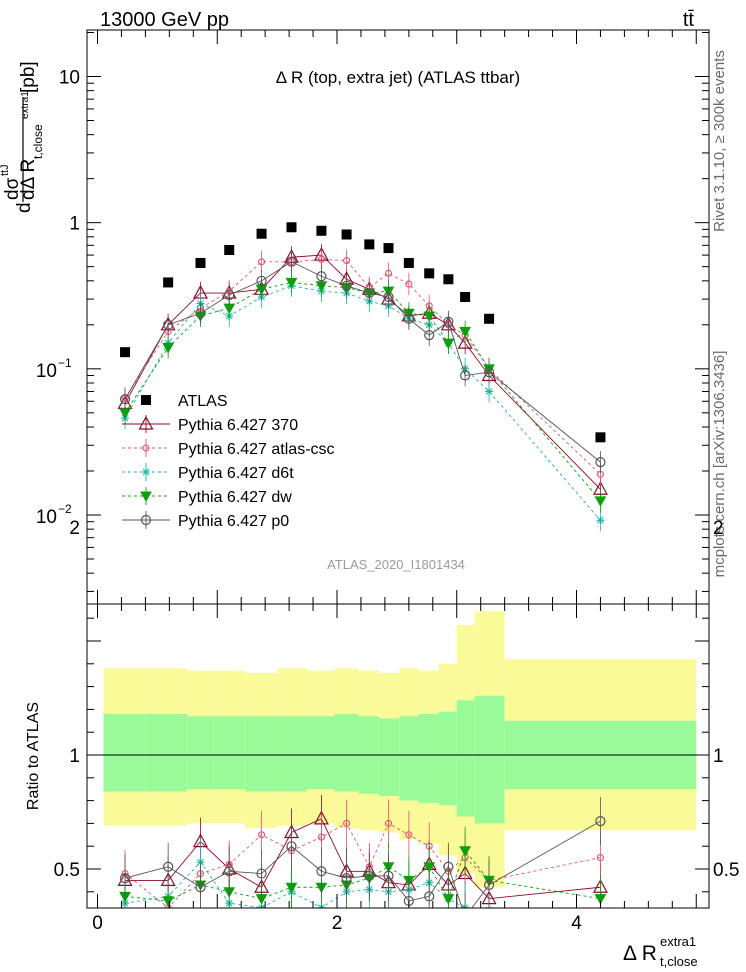 The width and height of the screenshot is (746, 972). I want to click on legend-entry: Pythia 6.427 d6t, so click(208, 472).